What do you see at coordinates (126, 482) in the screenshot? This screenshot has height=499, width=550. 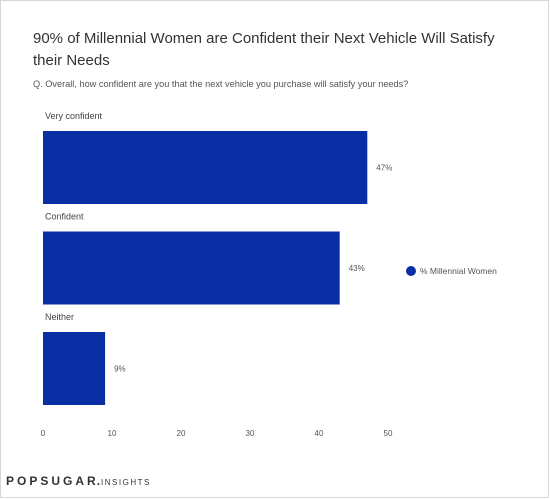 I see `brand-sub: INSIGHTS` at bounding box center [126, 482].